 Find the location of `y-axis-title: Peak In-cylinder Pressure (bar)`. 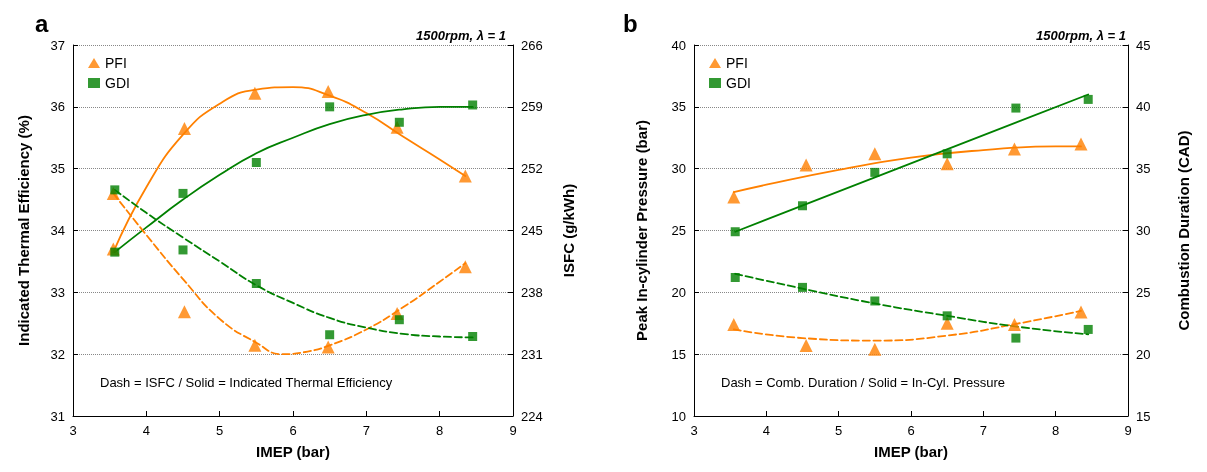

y-axis-title: Peak In-cylinder Pressure (bar) is located at coordinates (641, 230).